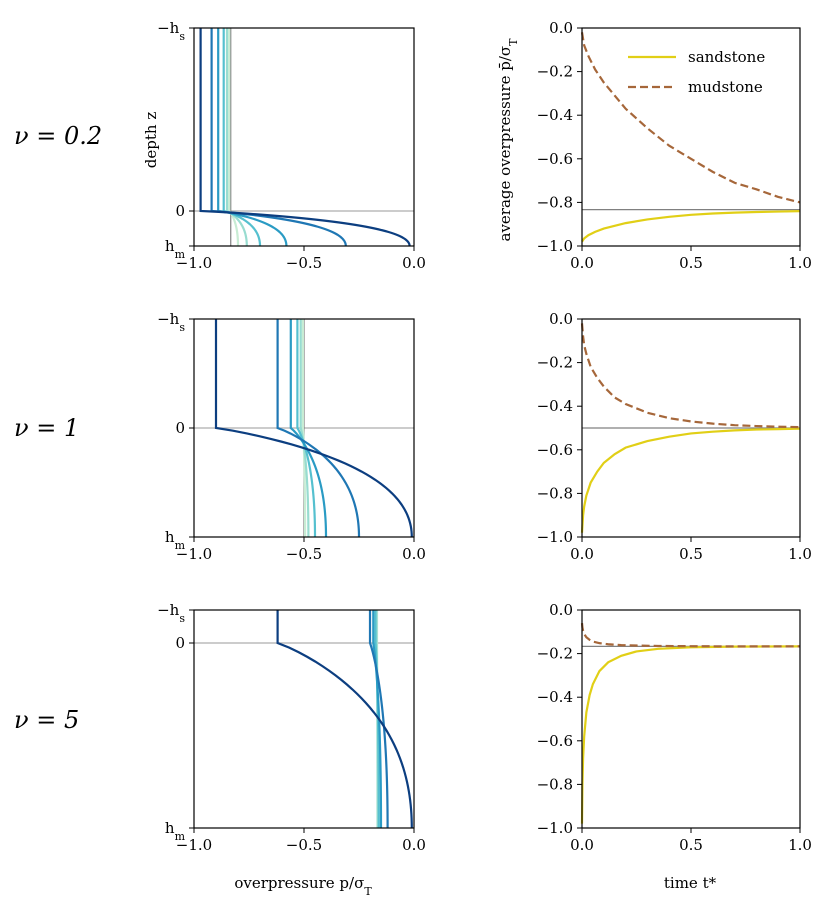 The height and width of the screenshot is (908, 830). I want to click on profile-line-t4, so click(242, 137).